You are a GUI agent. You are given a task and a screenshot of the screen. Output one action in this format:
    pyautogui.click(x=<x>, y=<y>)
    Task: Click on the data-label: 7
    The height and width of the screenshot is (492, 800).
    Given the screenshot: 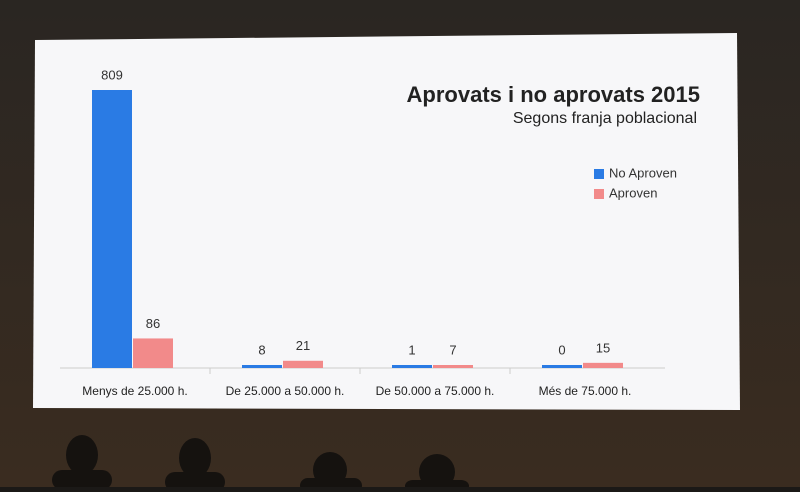 What is the action you would take?
    pyautogui.click(x=452, y=349)
    